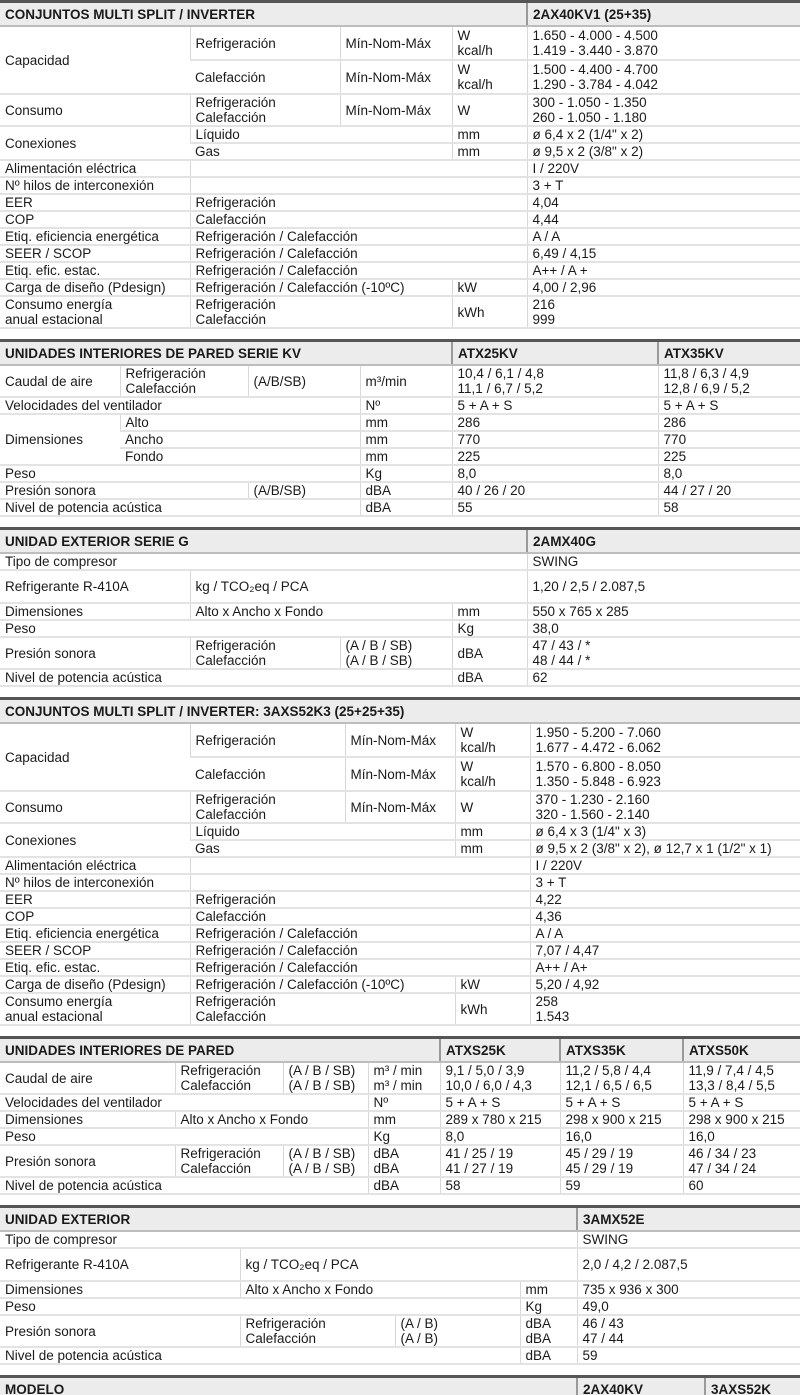  I want to click on cell: Alto x Ancho x Fondo, so click(321, 611).